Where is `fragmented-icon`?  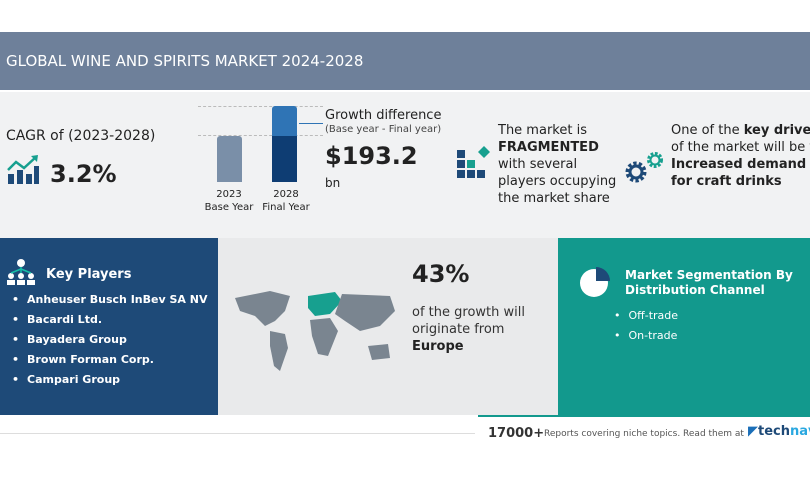 fragmented-icon is located at coordinates (473, 162).